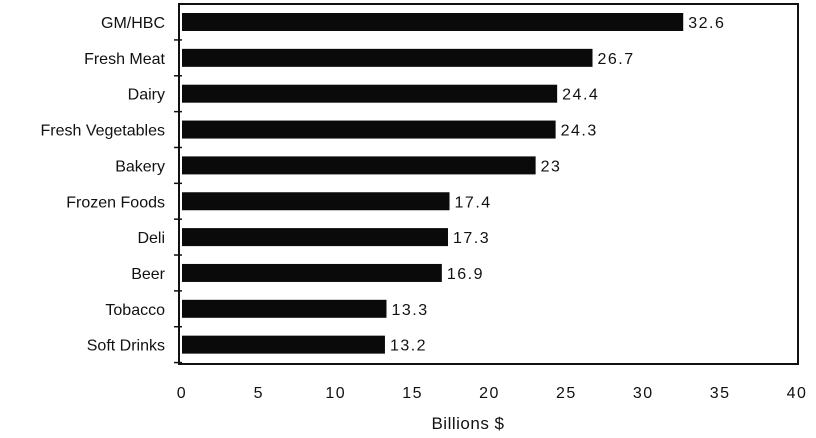  I want to click on x-axis-title: Billions $, so click(467, 423).